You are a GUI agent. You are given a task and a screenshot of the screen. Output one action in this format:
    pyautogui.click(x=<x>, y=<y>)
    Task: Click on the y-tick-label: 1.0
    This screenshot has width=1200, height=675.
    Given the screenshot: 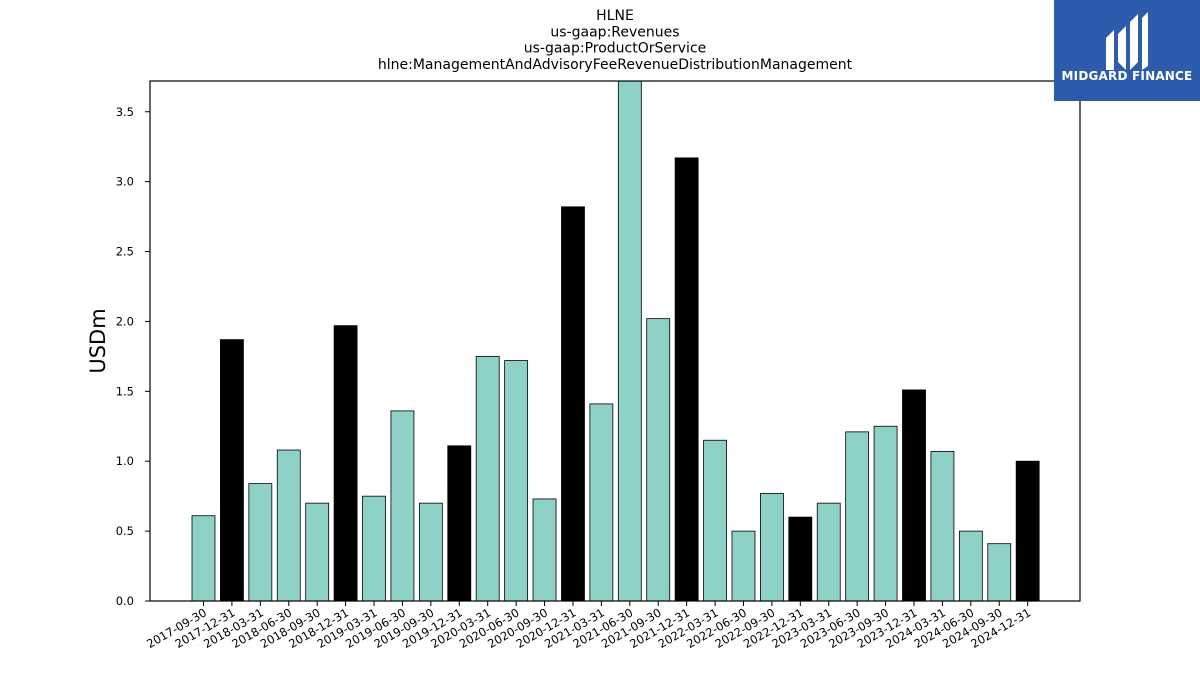 What is the action you would take?
    pyautogui.click(x=125, y=461)
    